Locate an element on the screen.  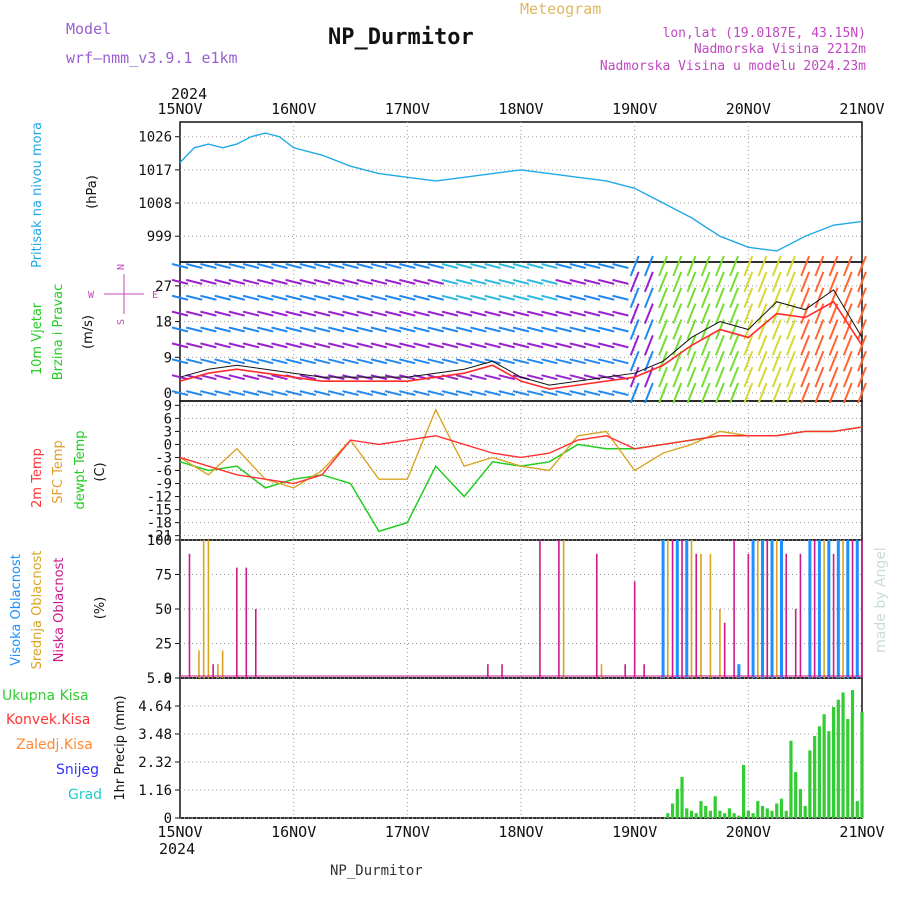
temp-unit: (C) is located at coordinates (100, 471).